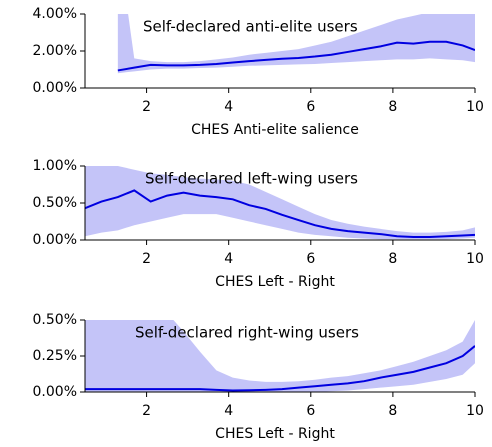 This screenshot has width=492, height=447. I want to click on annotation: Self-declared left-wing users, so click(251, 179).